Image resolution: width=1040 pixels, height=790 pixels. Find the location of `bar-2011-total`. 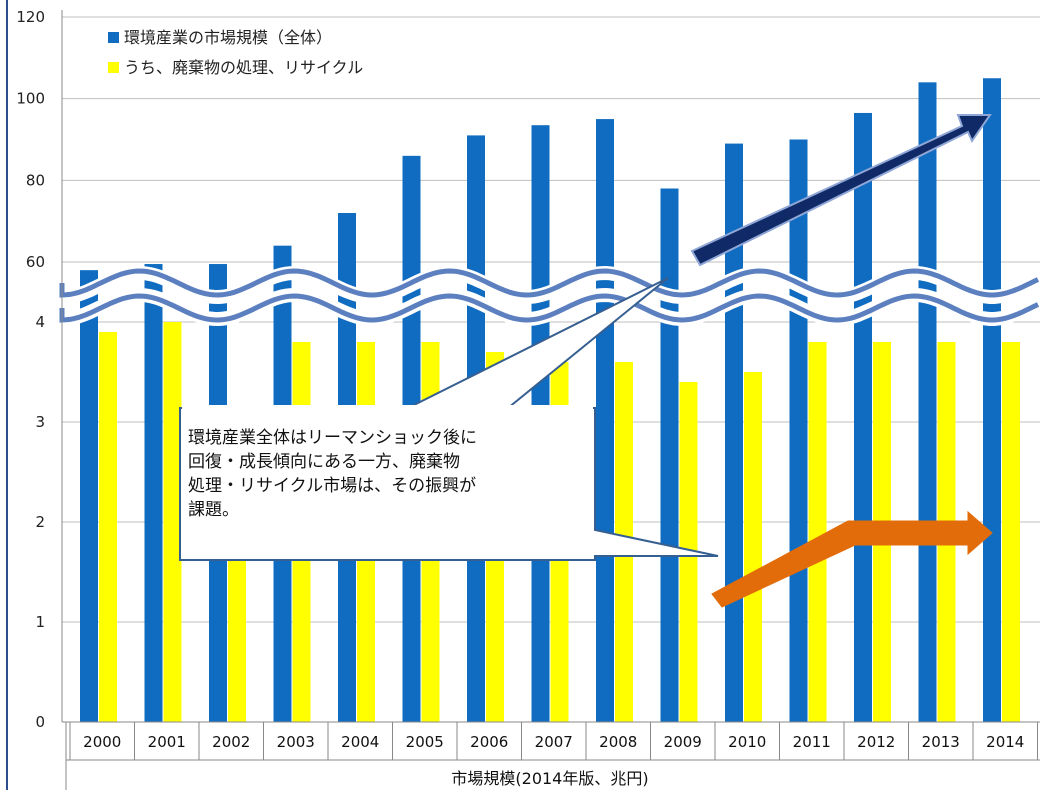

bar-2011-total is located at coordinates (798, 430).